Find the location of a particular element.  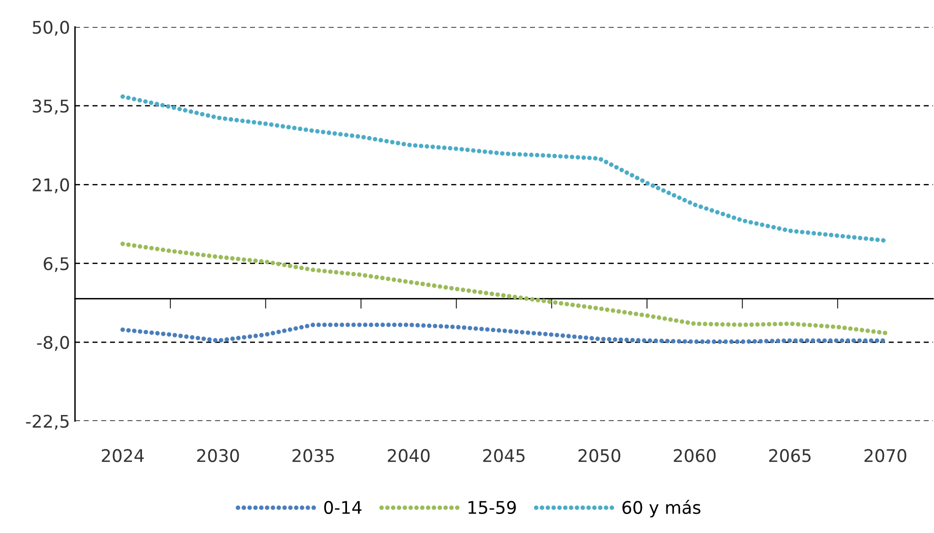

y-tick-label: 21,0 is located at coordinates (50, 186).